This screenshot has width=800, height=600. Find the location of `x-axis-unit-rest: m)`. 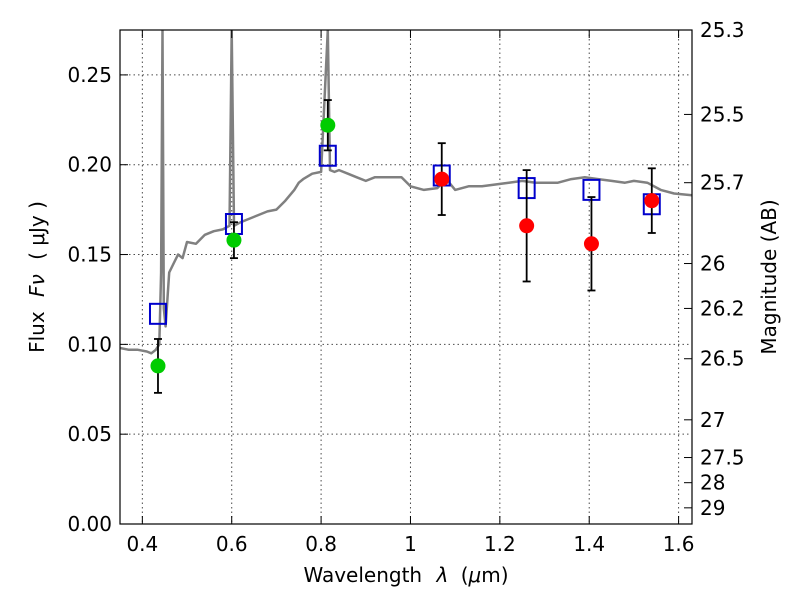

x-axis-unit-rest: m) is located at coordinates (494, 575).